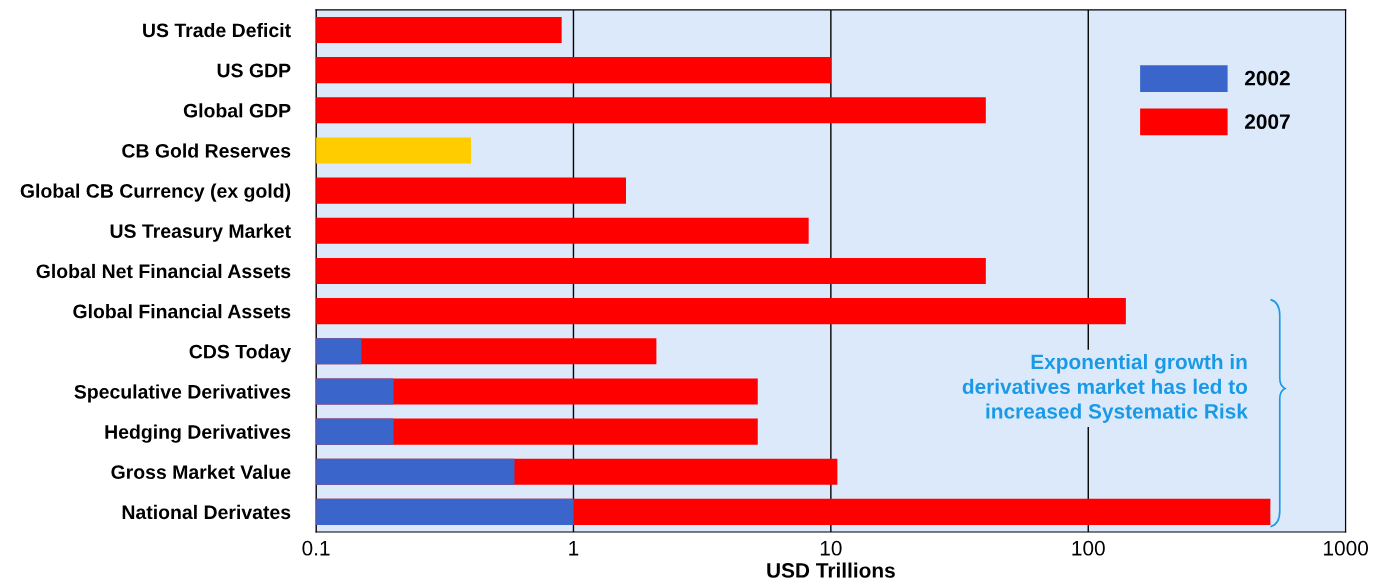 The width and height of the screenshot is (1382, 583). I want to click on x-axis-title: USD Trillions, so click(831, 570).